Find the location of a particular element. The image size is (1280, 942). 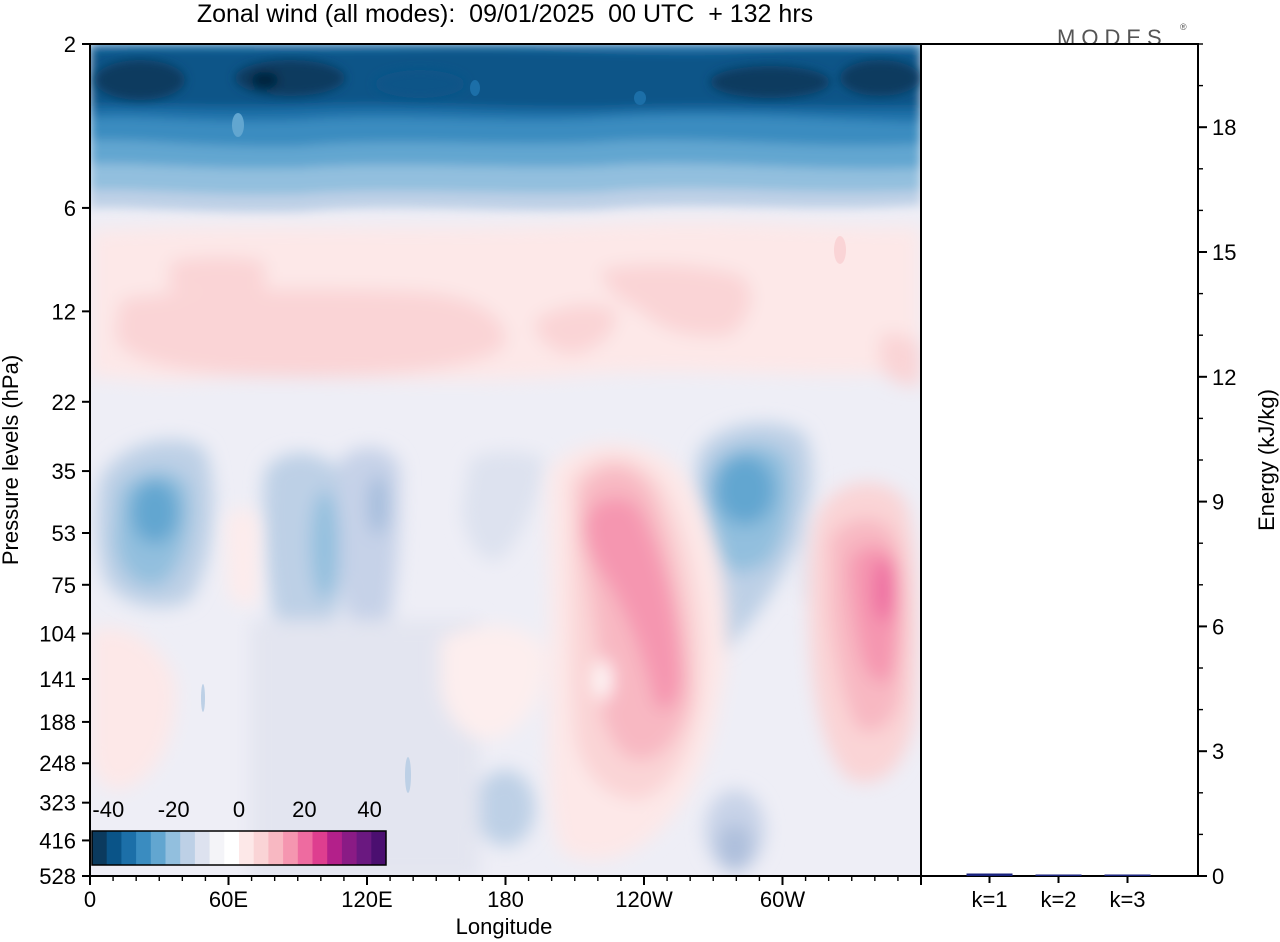

pressure-axis: 2 6 12 22 35 53 75 104 141 188 248 323 416 528 is located at coordinates (64, 460).